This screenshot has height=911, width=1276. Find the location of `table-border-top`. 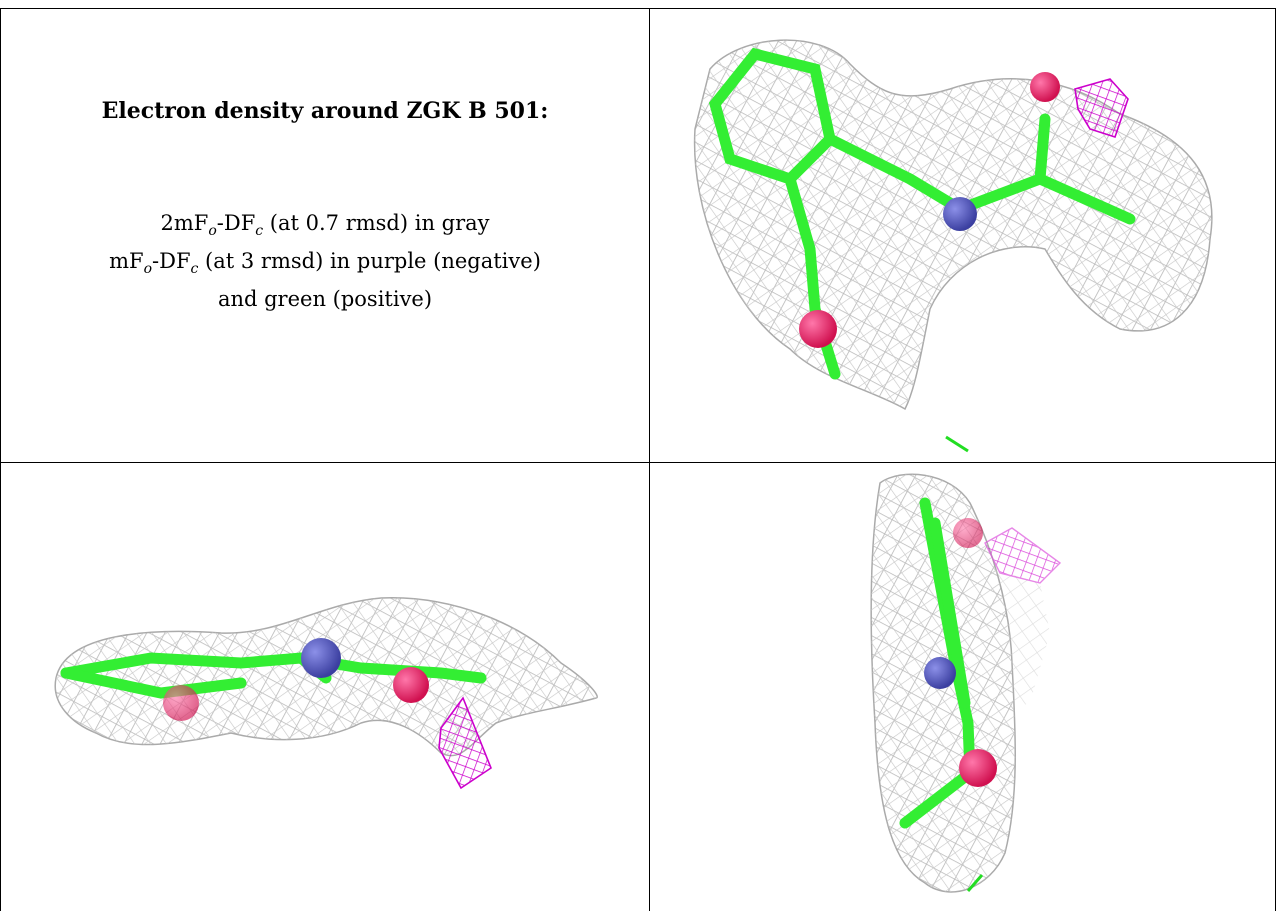

table-border-top is located at coordinates (638, 8).